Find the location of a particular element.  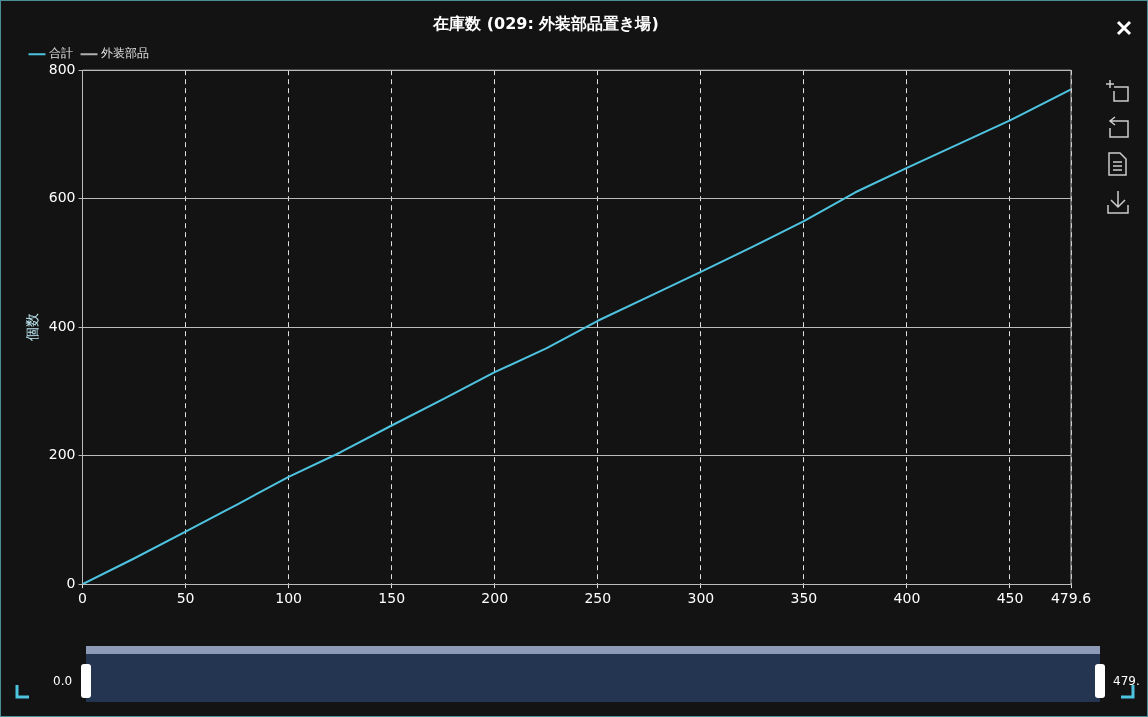

text: 0.0 is located at coordinates (63, 681).